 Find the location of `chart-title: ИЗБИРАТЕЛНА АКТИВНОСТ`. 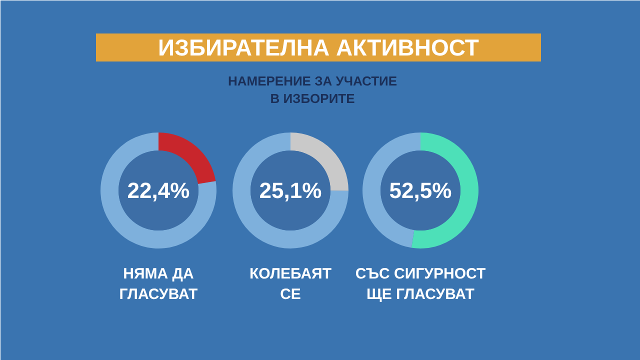

chart-title: ИЗБИРАТЕЛНА АКТИВНОСТ is located at coordinates (318, 47).